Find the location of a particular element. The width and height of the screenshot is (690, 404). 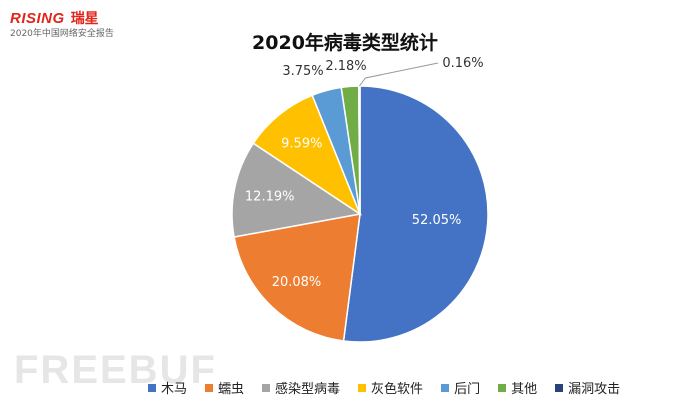

legend-item-2: 感染型病毒 is located at coordinates (301, 387).